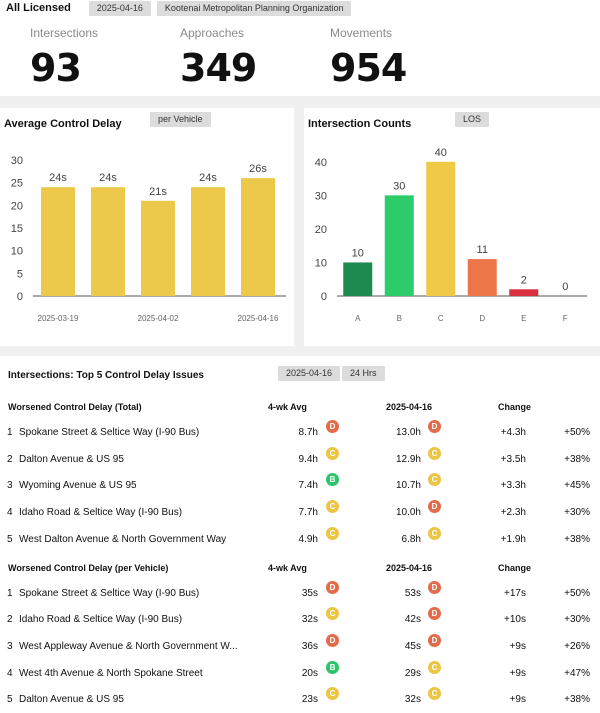 Image resolution: width=600 pixels, height=713 pixels. What do you see at coordinates (308, 539) in the screenshot?
I see `avg-value: 4.9h` at bounding box center [308, 539].